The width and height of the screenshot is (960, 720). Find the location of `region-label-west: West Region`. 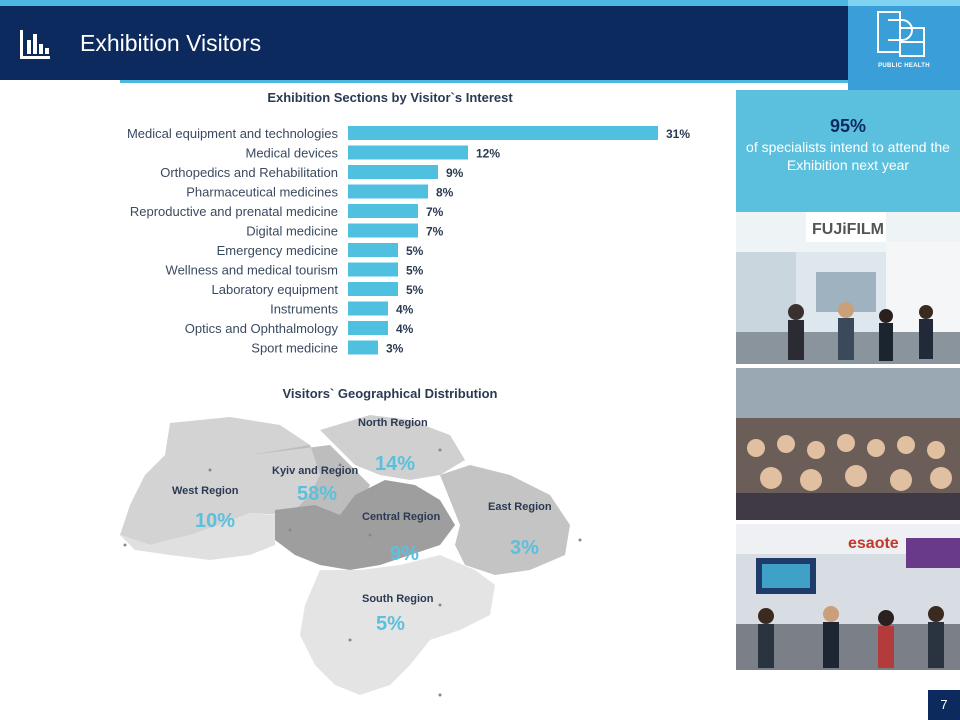

region-label-west: West Region is located at coordinates (205, 491).